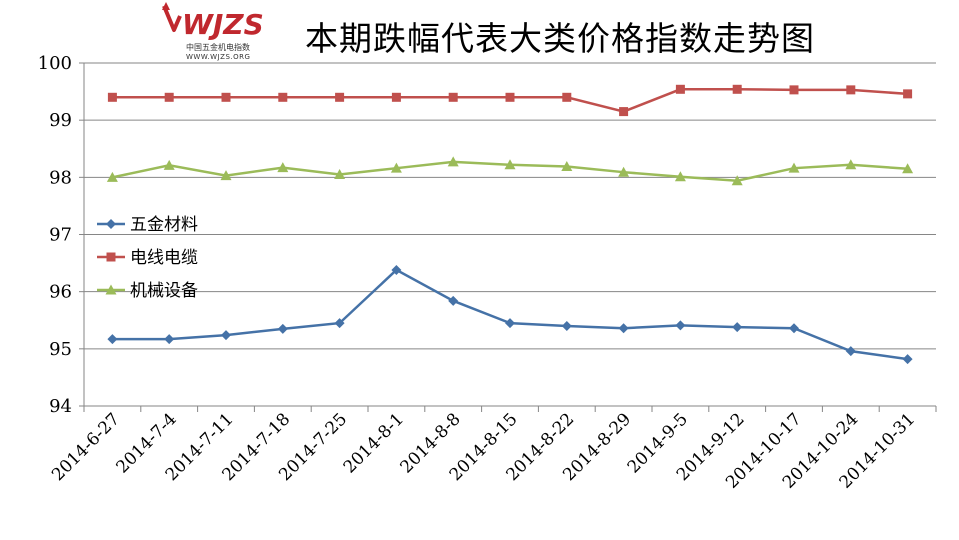  Describe the element at coordinates (223, 24) in the screenshot. I see `logo-text: WJZS` at that location.